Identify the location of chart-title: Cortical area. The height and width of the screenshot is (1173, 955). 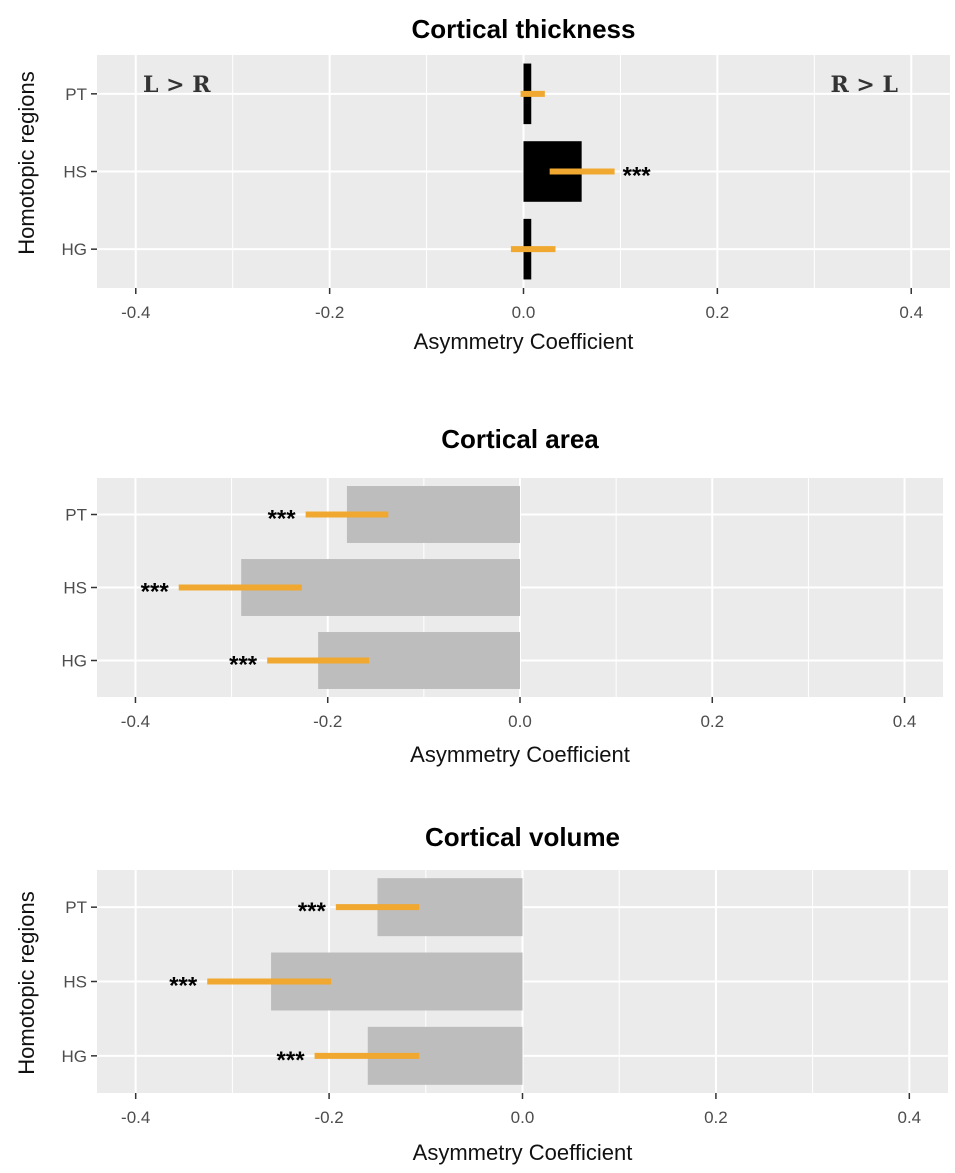
(520, 439).